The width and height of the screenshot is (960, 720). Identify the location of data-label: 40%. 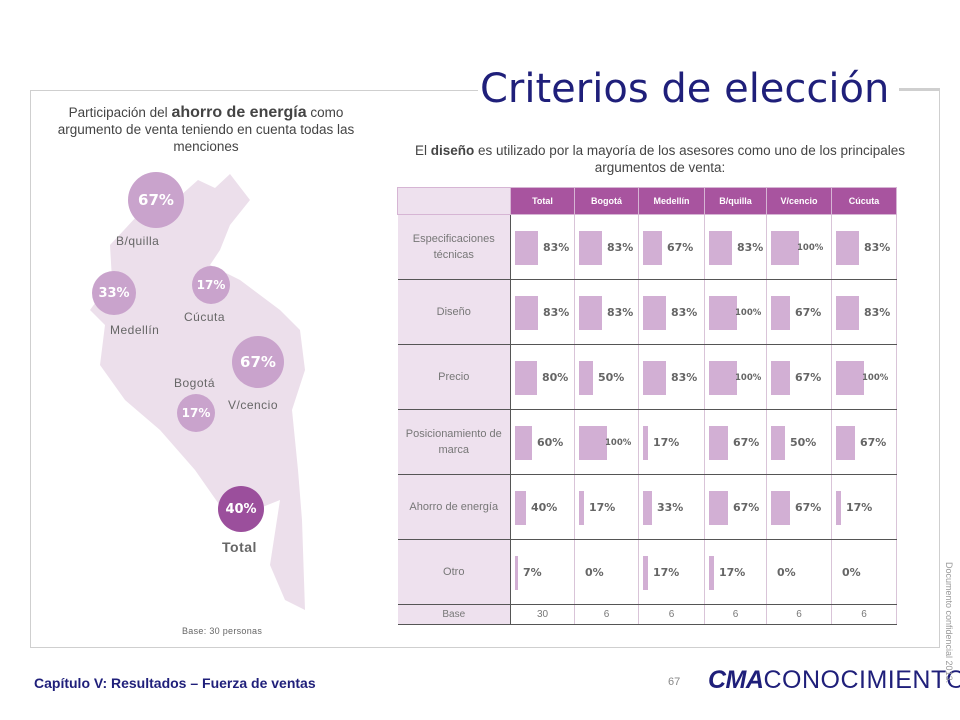
(544, 507).